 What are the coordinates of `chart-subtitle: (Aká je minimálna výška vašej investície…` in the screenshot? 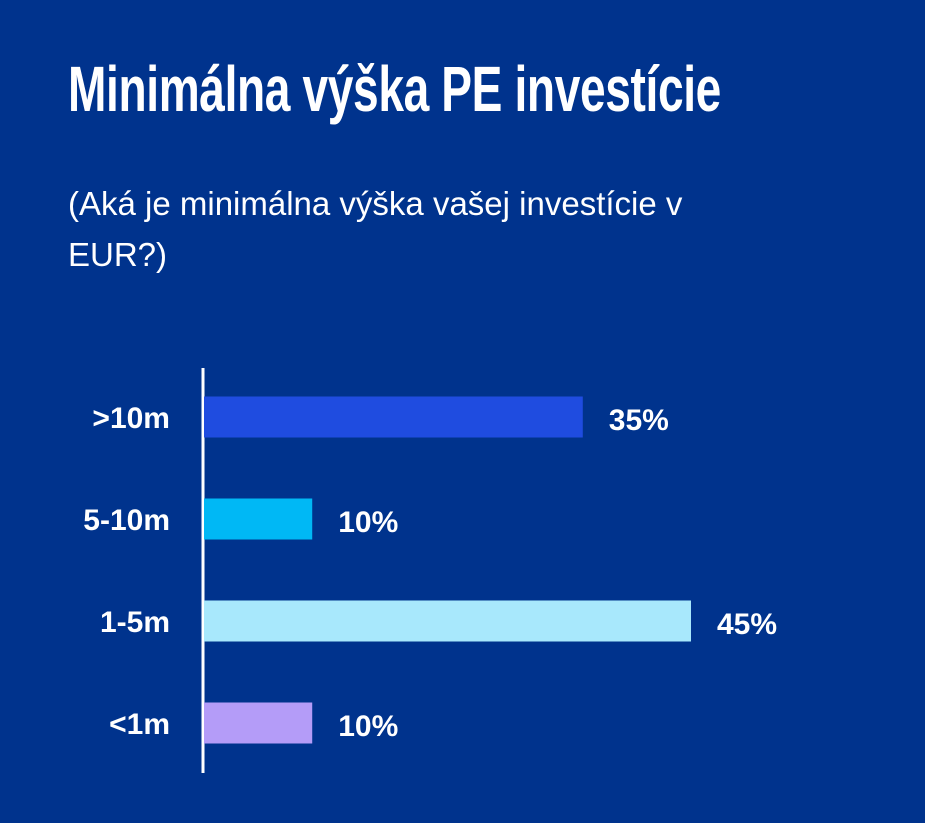 It's located at (375, 229).